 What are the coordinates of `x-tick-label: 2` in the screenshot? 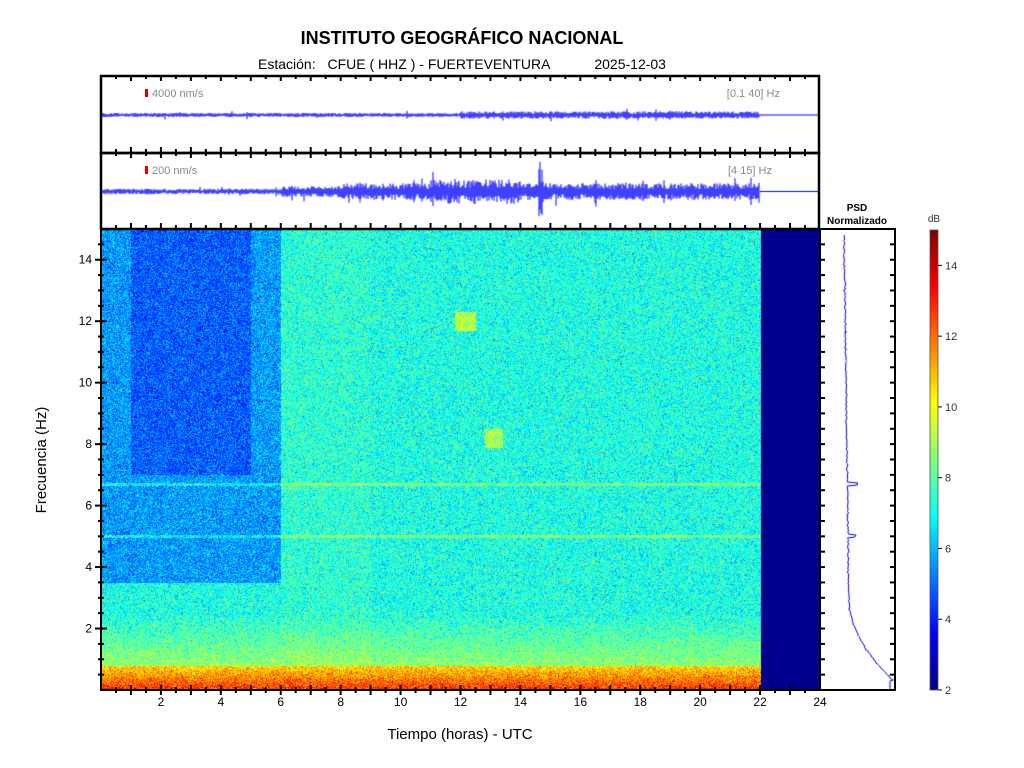 It's located at (161, 702).